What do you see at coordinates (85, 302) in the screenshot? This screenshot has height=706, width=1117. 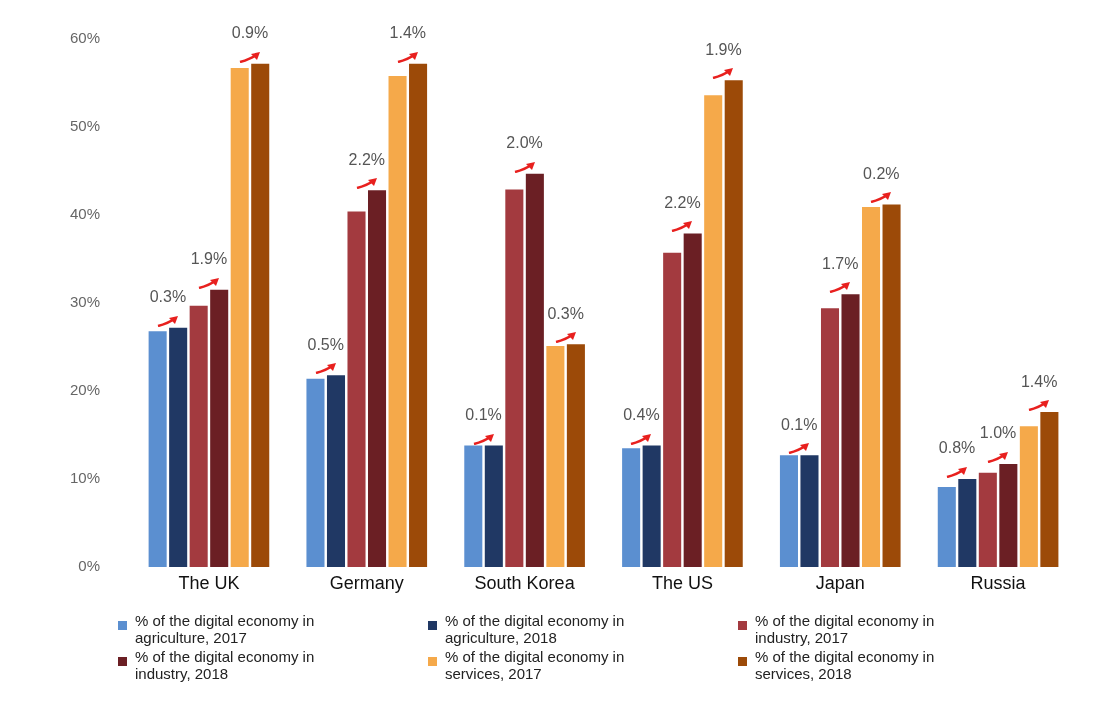 I see `y-tick-label: 30%` at bounding box center [85, 302].